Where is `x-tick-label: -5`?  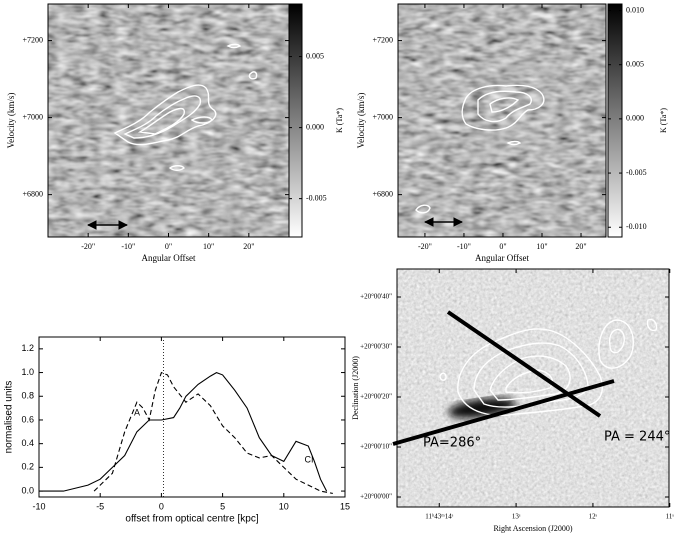 x-tick-label: -5 is located at coordinates (100, 506).